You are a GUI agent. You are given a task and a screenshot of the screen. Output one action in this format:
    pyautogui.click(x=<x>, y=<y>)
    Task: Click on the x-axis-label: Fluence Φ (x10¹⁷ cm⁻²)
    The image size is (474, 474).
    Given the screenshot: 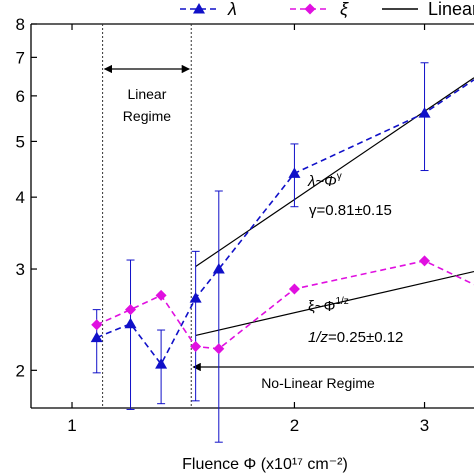 What is the action you would take?
    pyautogui.click(x=265, y=464)
    